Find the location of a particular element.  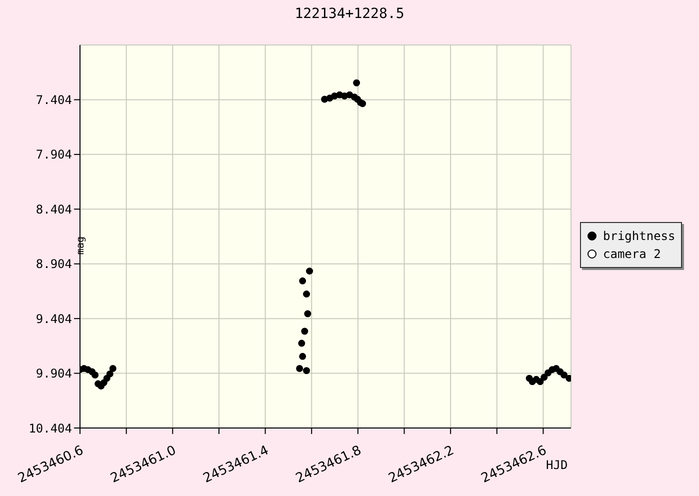

chart-title: 122134+1228.5 is located at coordinates (350, 14).